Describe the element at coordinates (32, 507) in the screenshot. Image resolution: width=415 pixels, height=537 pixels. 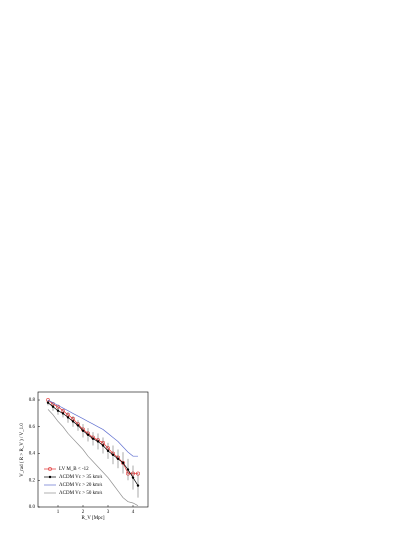
I see `y-tick-label: 0.0` at that location.